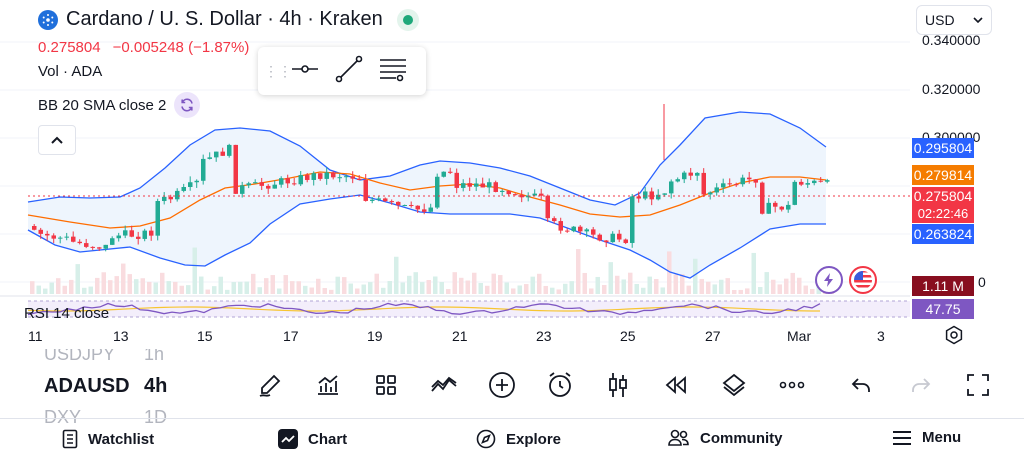 The image size is (1024, 461). What do you see at coordinates (270, 385) in the screenshot?
I see `pencil-drawing-icon` at bounding box center [270, 385].